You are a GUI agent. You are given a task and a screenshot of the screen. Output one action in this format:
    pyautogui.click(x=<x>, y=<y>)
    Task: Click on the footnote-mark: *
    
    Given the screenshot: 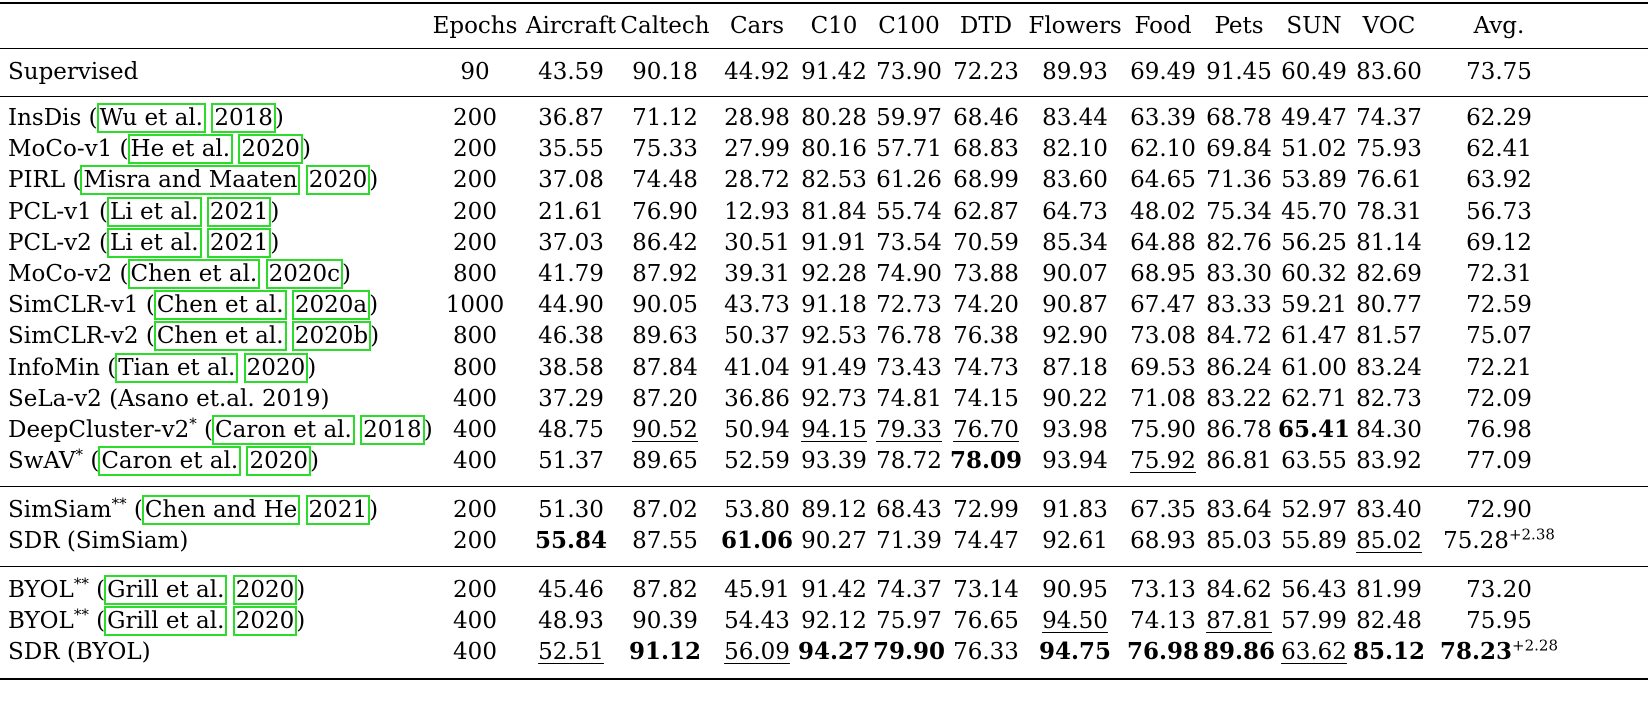 What is the action you would take?
    pyautogui.click(x=193, y=423)
    